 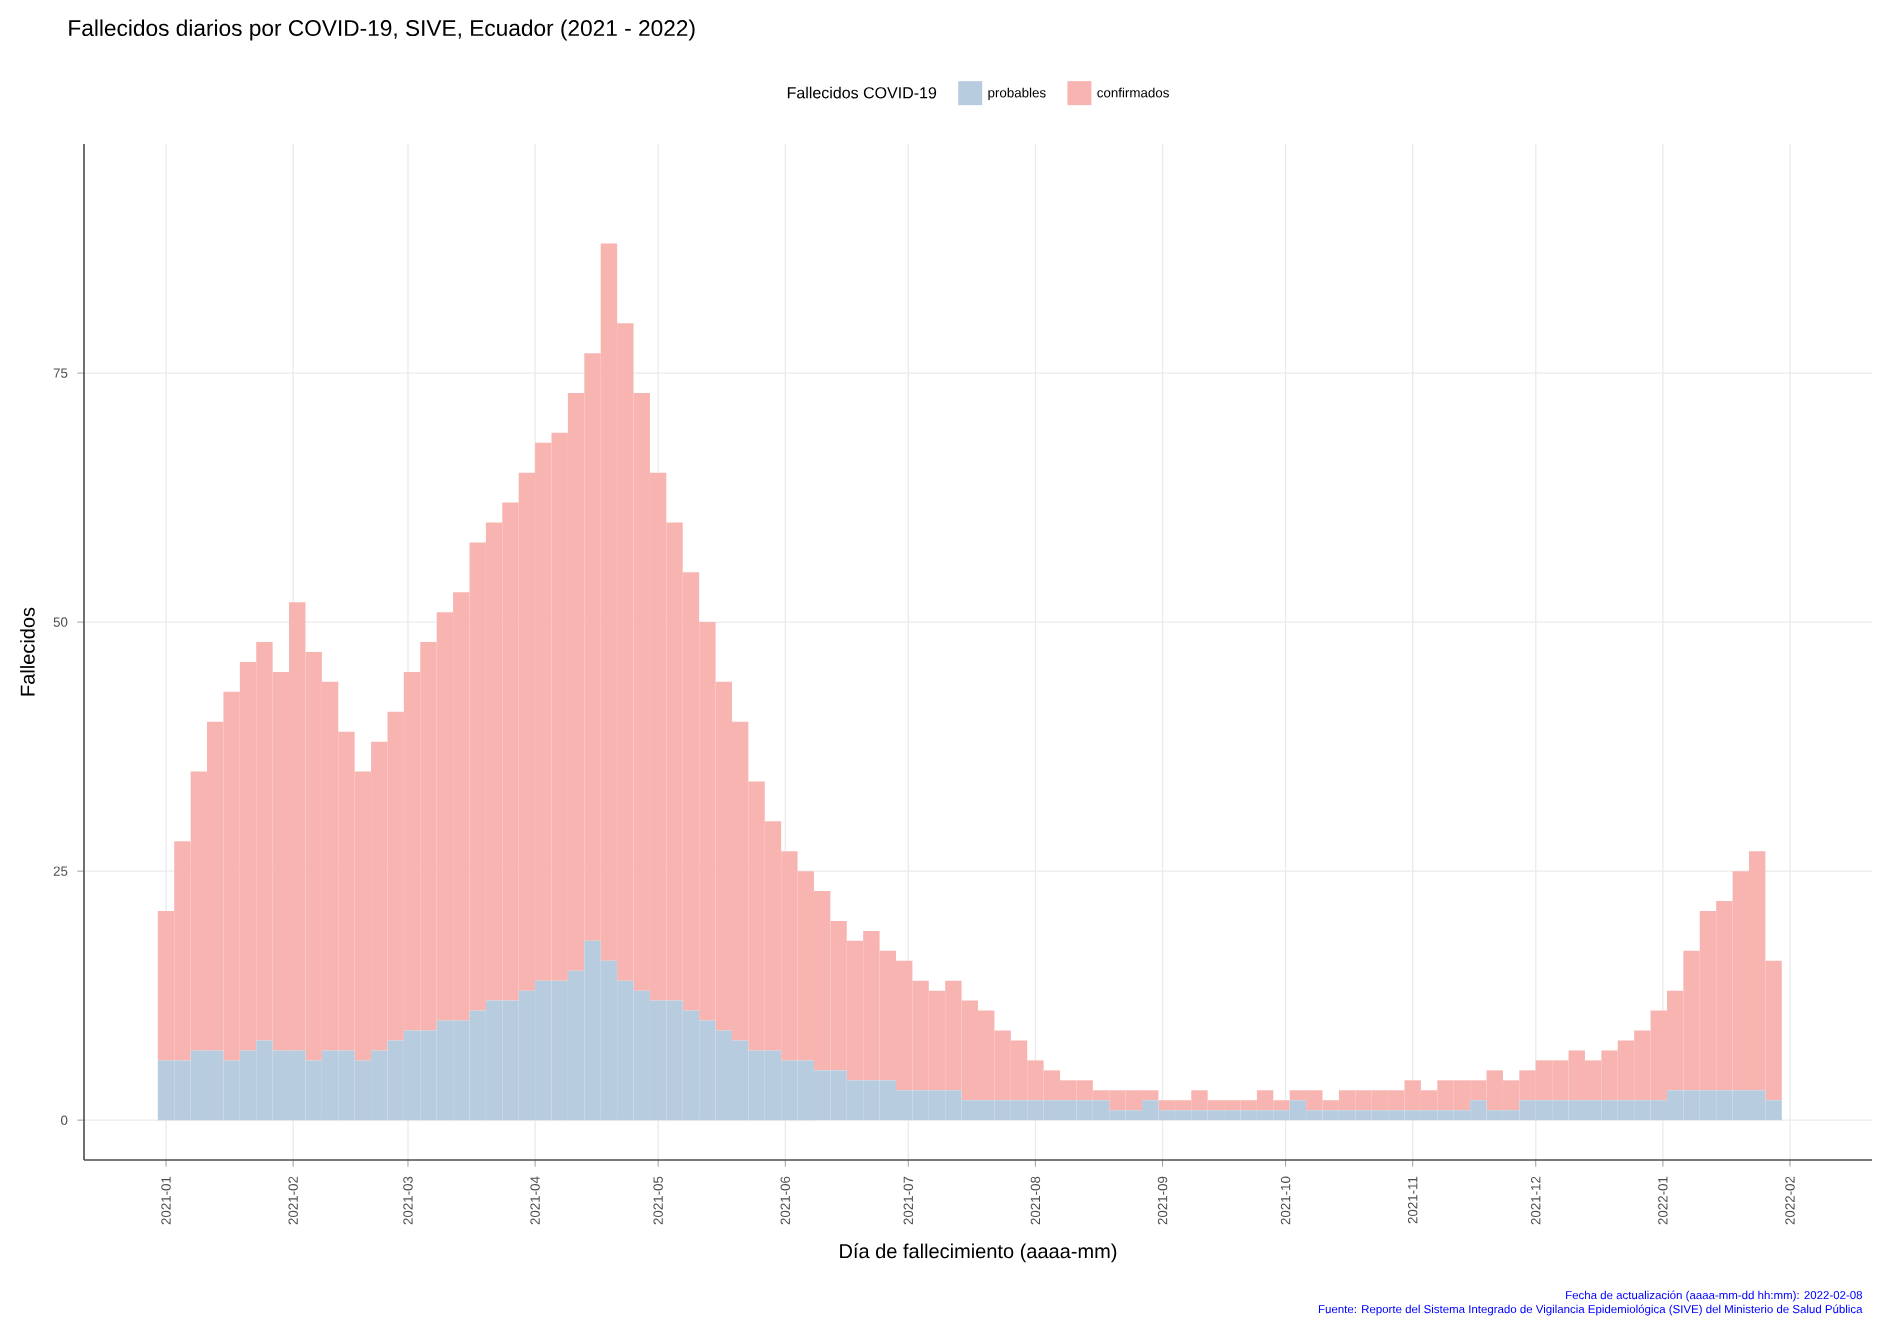 I want to click on legend-title: Fallecidos COVID-19, so click(x=862, y=92).